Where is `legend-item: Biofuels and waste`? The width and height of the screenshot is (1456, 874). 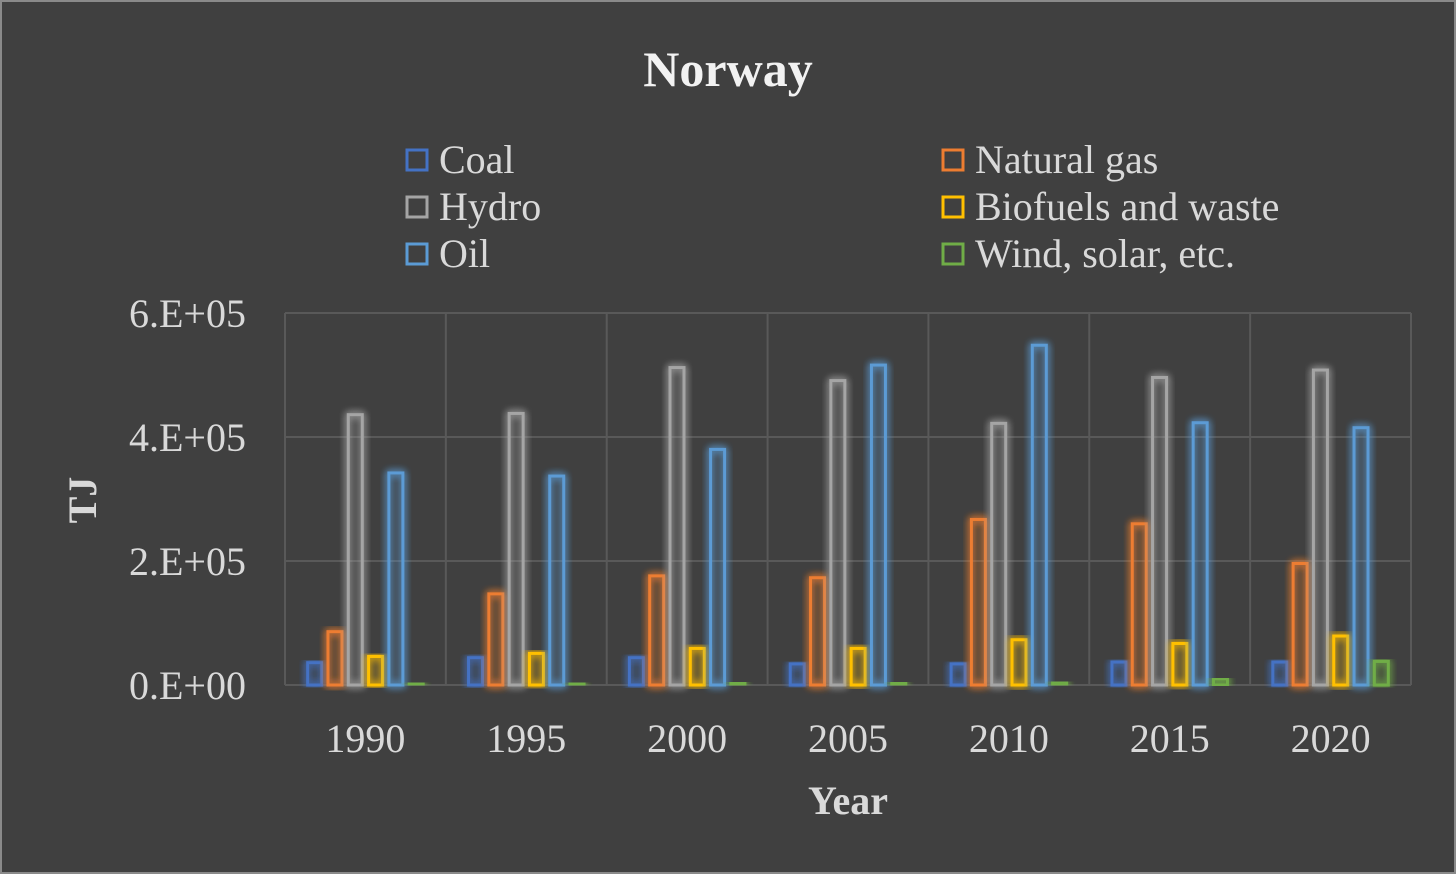
legend-item: Biofuels and waste is located at coordinates (1110, 206).